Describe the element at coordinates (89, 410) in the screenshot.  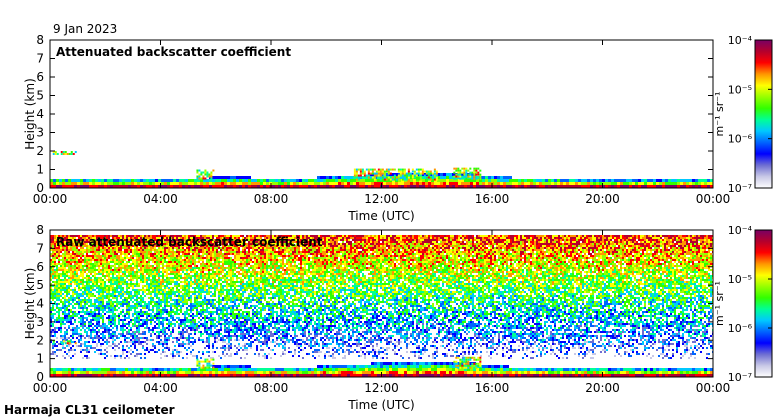
I see `footer-label: Harmaja CL31 ceilometer` at that location.